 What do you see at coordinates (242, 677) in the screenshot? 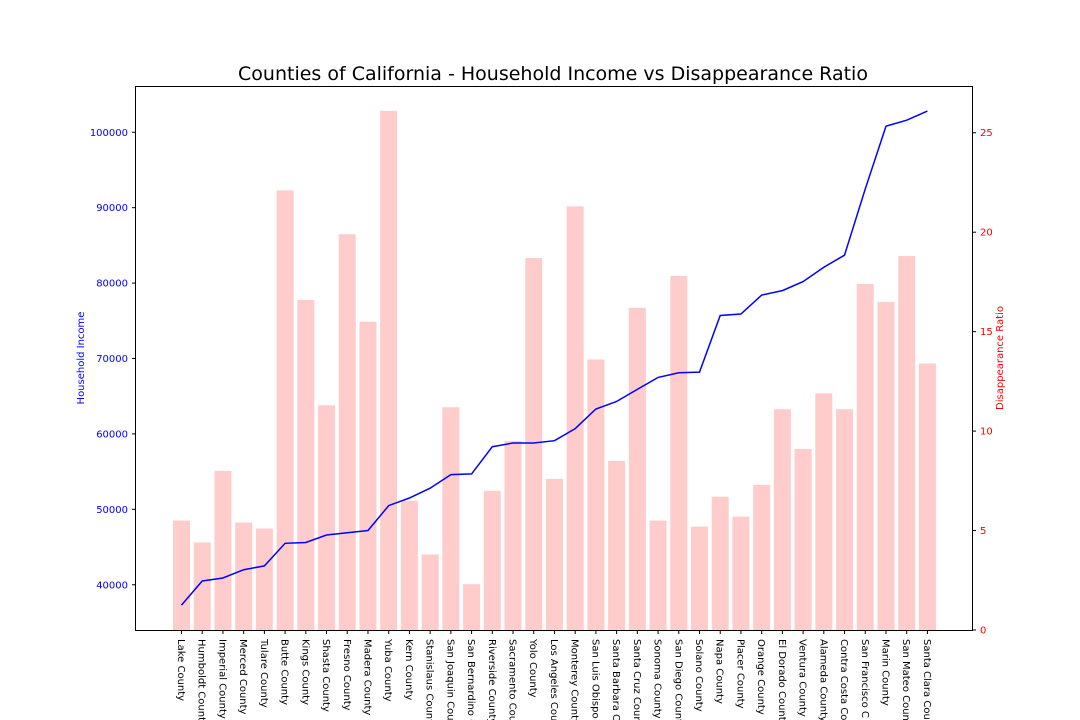
I see `x-tick-label: Merced County` at bounding box center [242, 677].